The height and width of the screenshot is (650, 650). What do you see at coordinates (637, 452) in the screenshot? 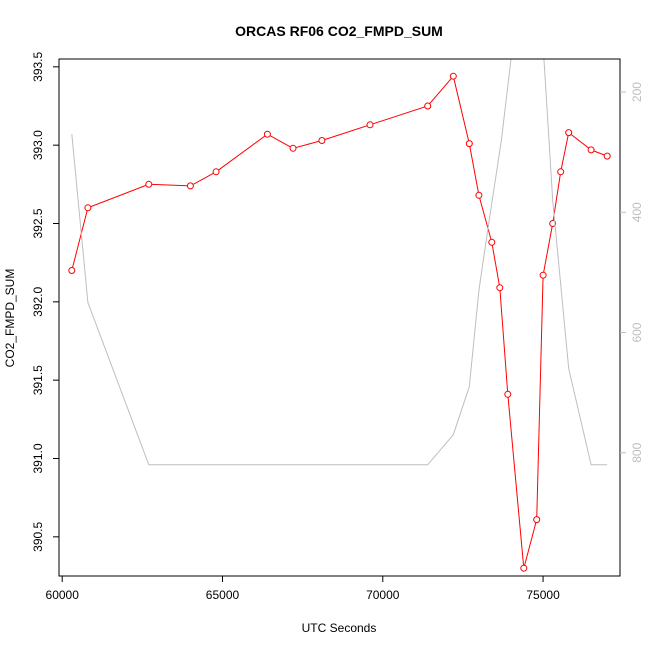
I see `y2-tick-label: 800` at bounding box center [637, 452].